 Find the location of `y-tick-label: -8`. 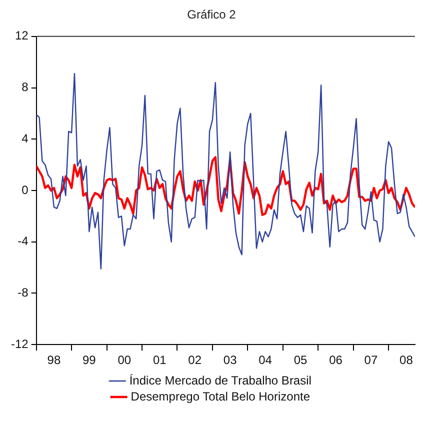

y-tick-label: -8 is located at coordinates (23, 293).